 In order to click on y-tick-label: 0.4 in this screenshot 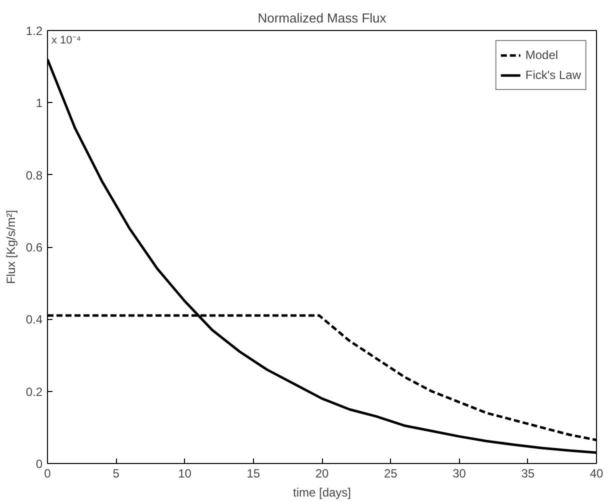, I will do `click(34, 319)`.